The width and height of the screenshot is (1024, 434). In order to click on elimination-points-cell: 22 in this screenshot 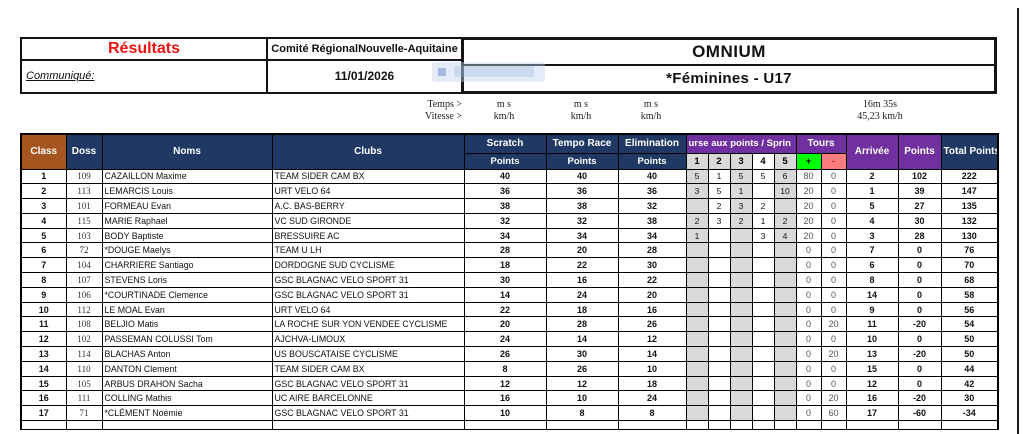, I will do `click(652, 280)`.